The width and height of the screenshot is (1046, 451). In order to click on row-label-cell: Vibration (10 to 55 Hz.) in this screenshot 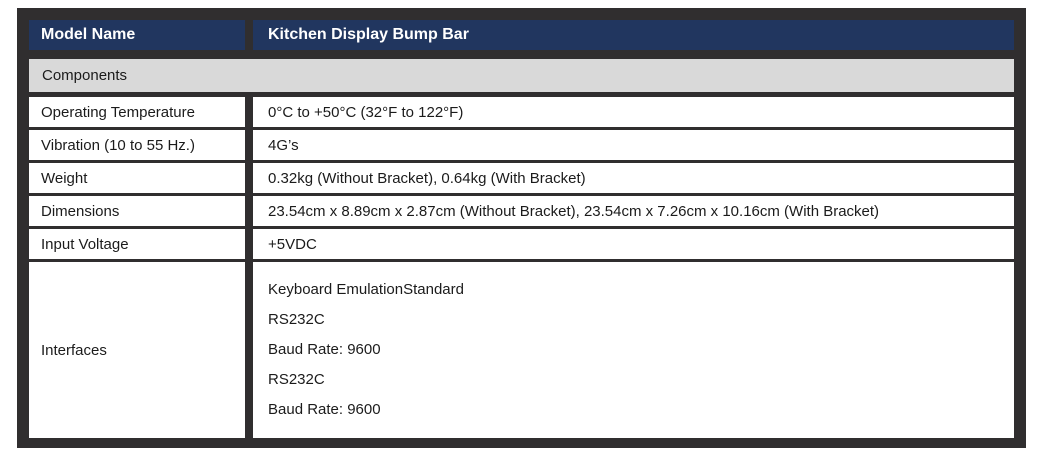, I will do `click(137, 145)`.